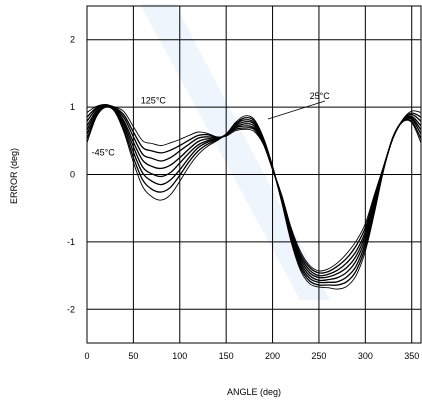 This screenshot has width=422, height=402. Describe the element at coordinates (72, 107) in the screenshot. I see `y-tick-label: 1` at that location.